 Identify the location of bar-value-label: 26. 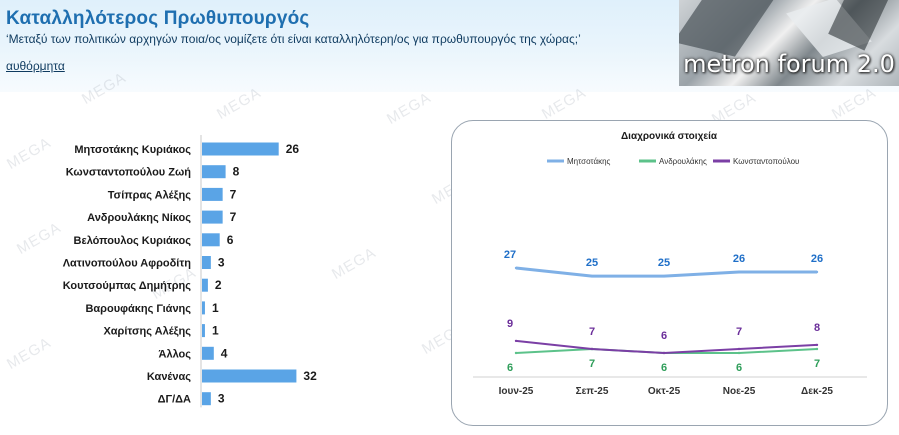
(293, 149).